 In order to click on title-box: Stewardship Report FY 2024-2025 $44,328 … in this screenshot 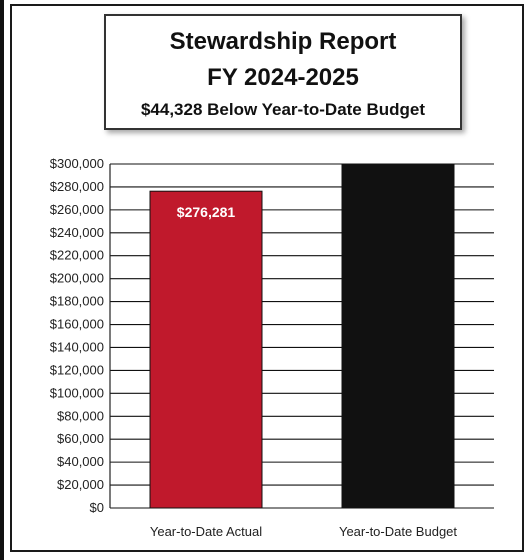, I will do `click(283, 72)`.